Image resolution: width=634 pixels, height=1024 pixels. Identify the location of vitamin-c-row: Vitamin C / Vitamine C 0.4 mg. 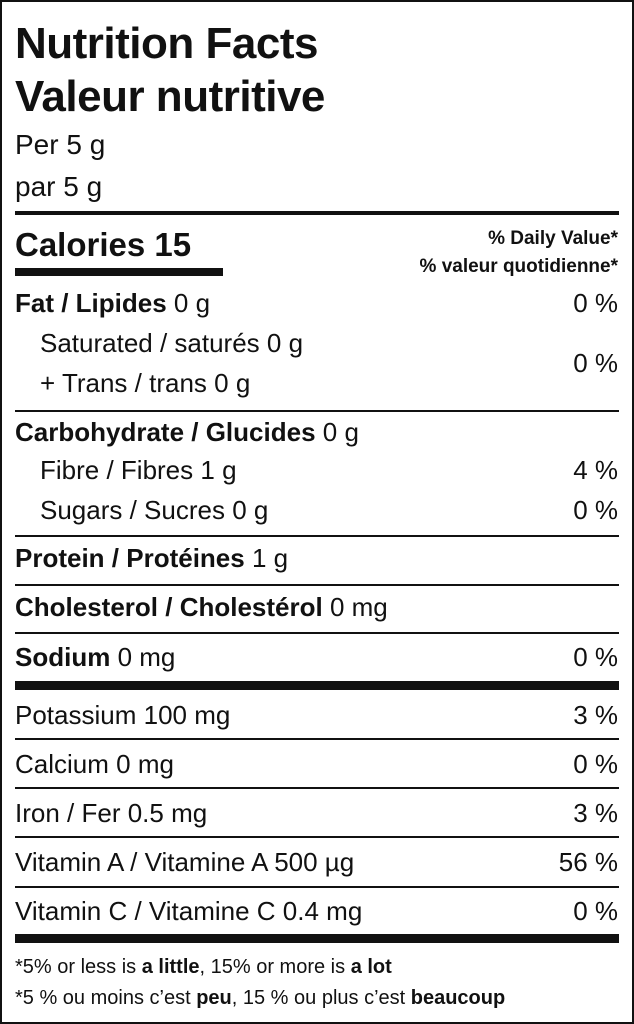
(189, 911).